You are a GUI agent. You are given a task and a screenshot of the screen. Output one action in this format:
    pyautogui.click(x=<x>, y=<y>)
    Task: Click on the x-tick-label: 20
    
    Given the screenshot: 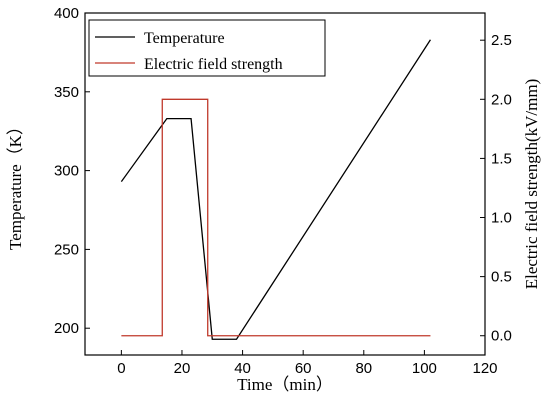 What is the action you would take?
    pyautogui.click(x=182, y=368)
    